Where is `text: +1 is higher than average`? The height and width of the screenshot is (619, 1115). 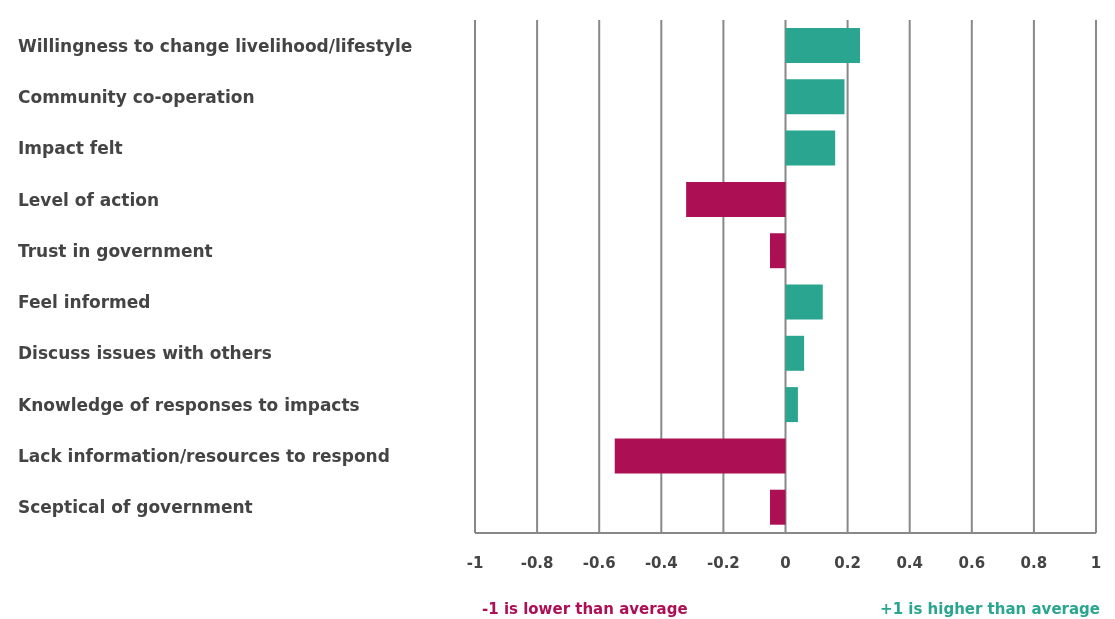 text: +1 is higher than average is located at coordinates (990, 609).